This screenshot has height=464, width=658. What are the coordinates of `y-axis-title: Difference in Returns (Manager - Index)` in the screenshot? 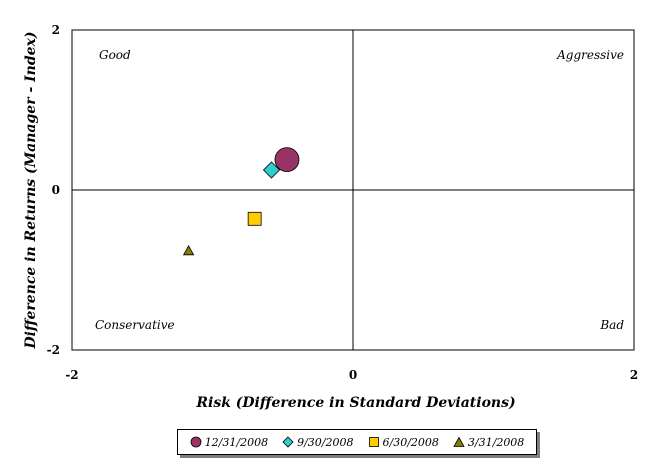 It's located at (31, 190).